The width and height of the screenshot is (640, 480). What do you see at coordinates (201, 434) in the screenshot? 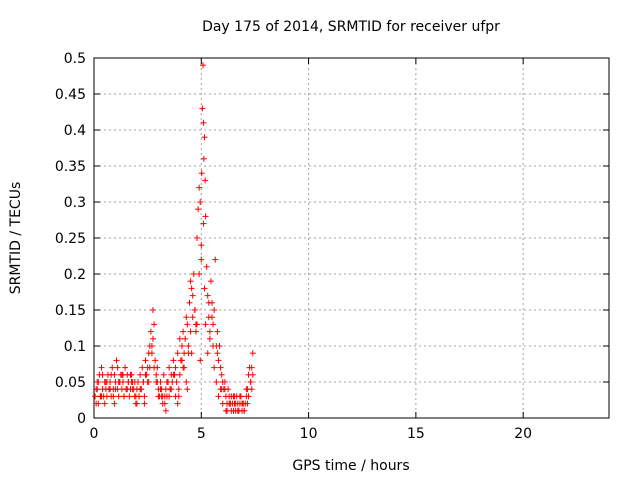
I see `x-tick-label: 5` at bounding box center [201, 434].